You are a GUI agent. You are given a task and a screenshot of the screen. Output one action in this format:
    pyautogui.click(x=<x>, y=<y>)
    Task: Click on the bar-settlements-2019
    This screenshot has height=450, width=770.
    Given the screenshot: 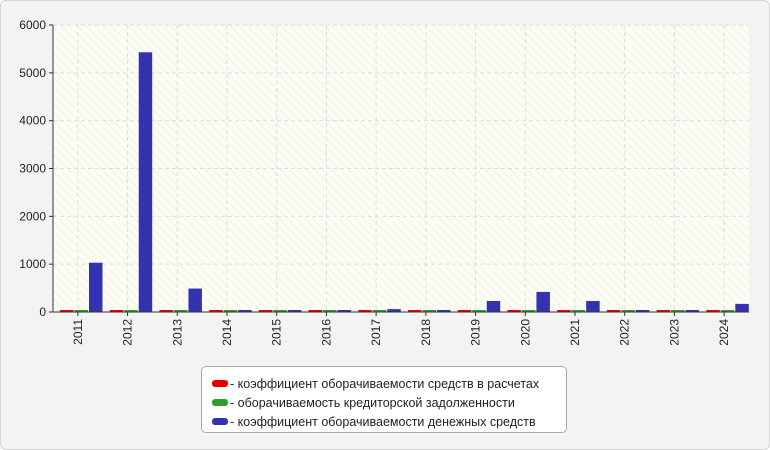 What is the action you would take?
    pyautogui.click(x=464, y=311)
    